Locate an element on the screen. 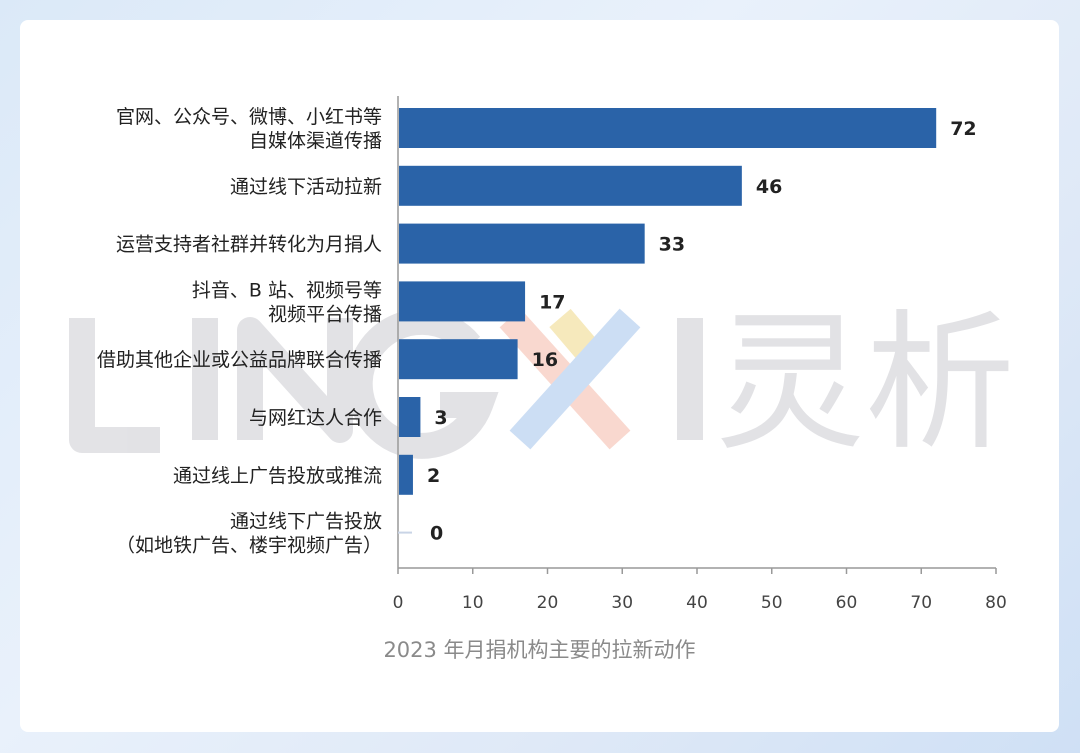 This screenshot has height=753, width=1080. category-label: 抖音、B 站、视频号等视频平台传播 is located at coordinates (287, 302).